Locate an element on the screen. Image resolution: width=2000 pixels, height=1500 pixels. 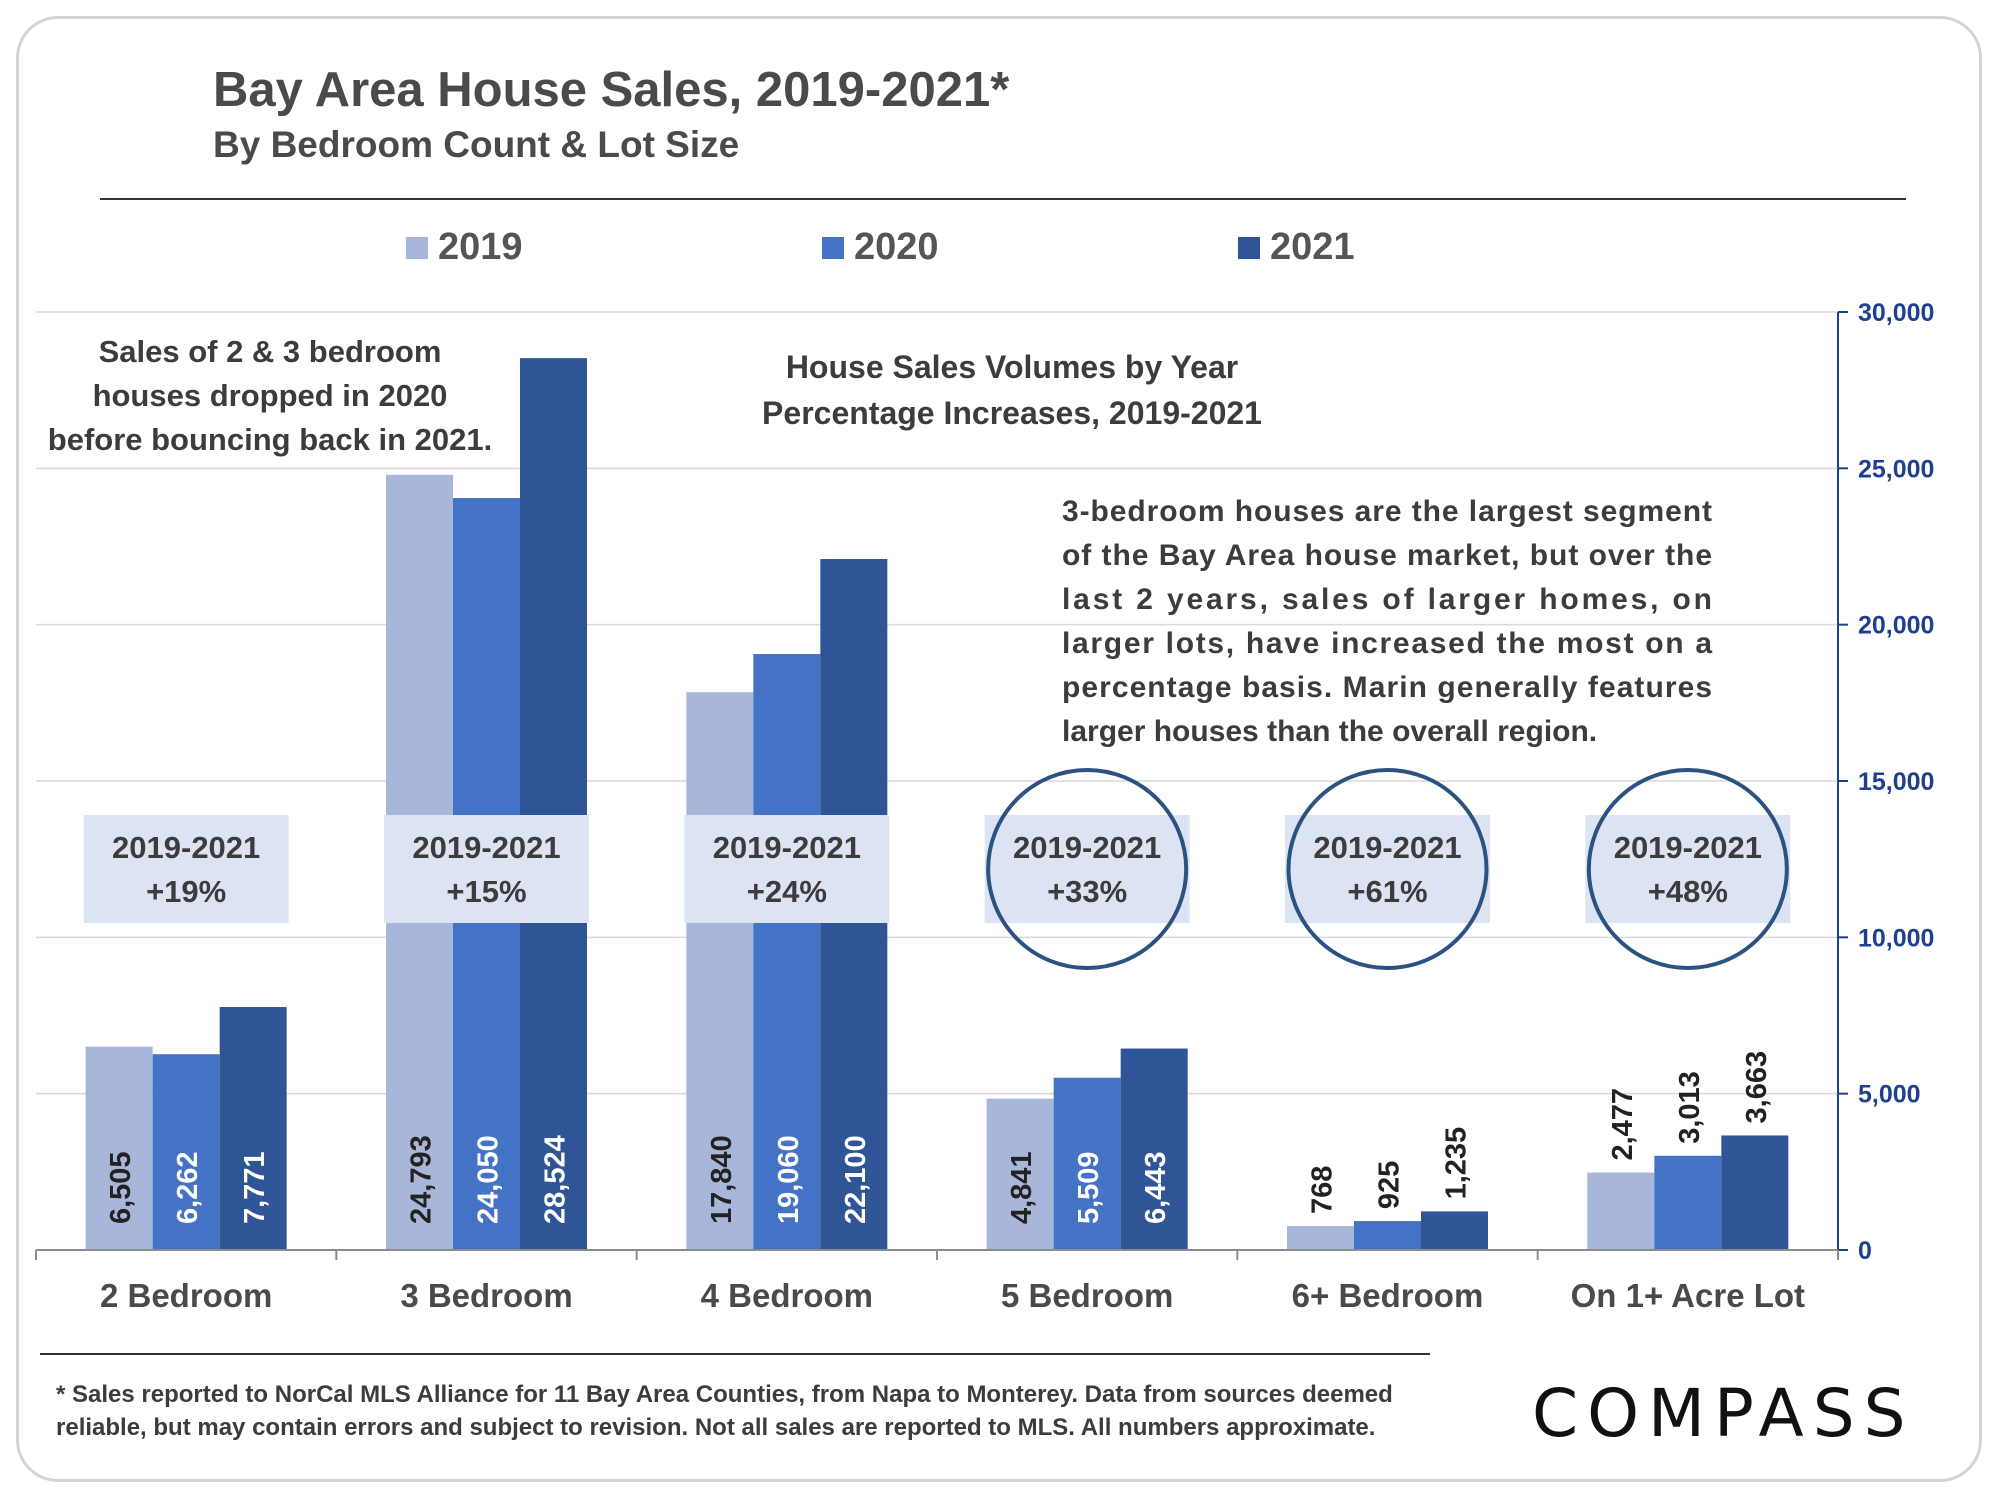
data-label: 24,793 is located at coordinates (422, 1179).